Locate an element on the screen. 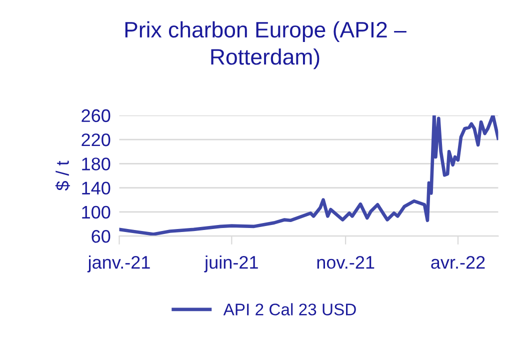  y-tick-label: 140 is located at coordinates (96, 188).